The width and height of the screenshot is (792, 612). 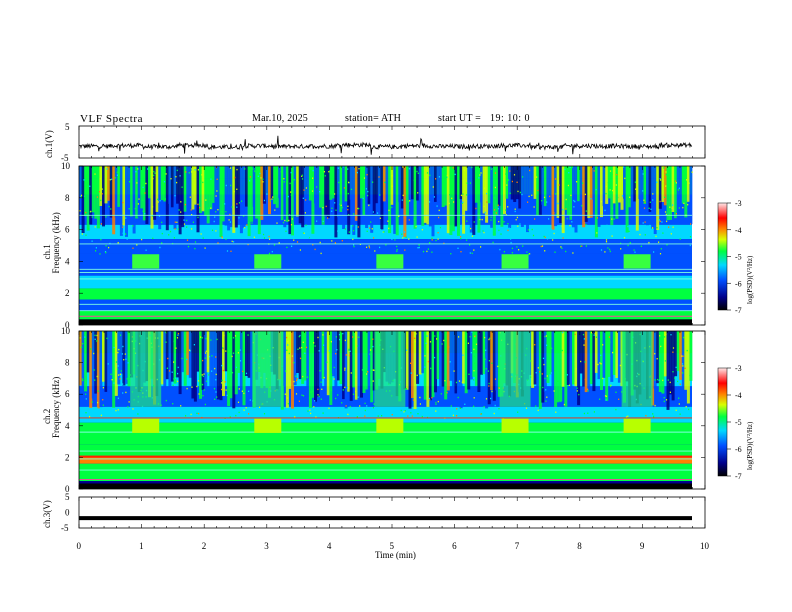 What do you see at coordinates (392, 512) in the screenshot?
I see `ch3-frame` at bounding box center [392, 512].